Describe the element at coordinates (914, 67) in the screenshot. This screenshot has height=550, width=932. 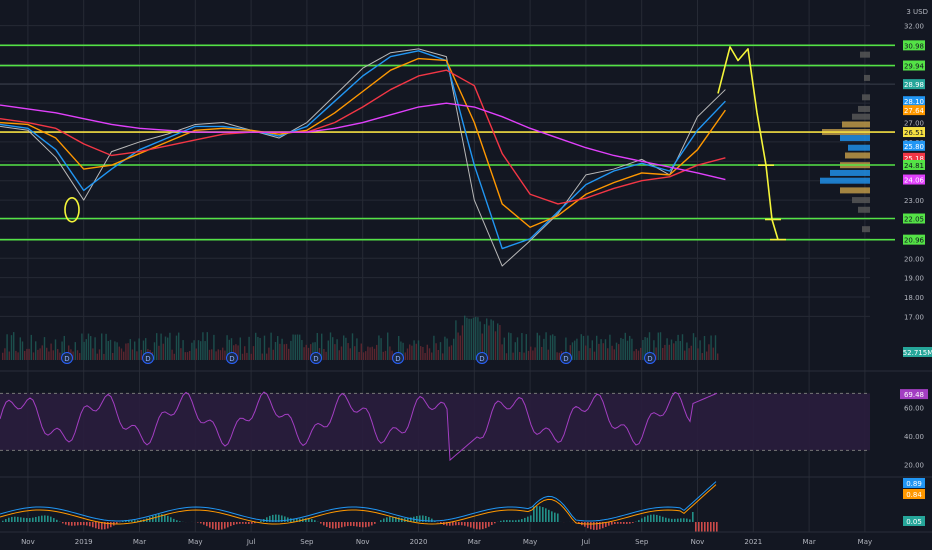
I see `price-badge-text: 29.94` at that location.